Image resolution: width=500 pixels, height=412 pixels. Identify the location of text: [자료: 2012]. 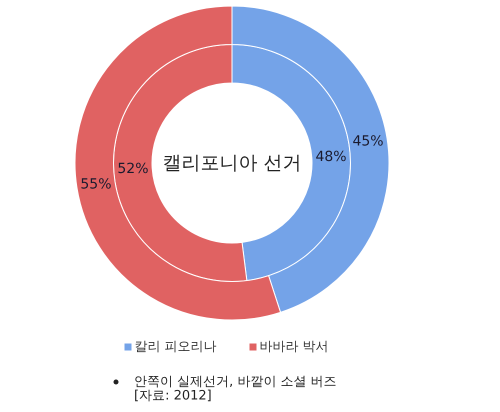
(173, 396).